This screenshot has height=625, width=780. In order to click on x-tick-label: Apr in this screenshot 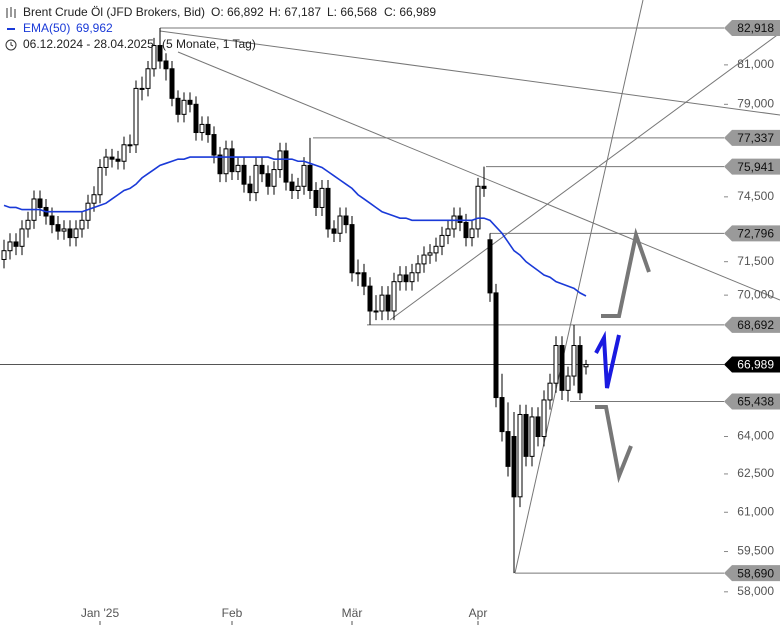, I will do `click(478, 613)`.